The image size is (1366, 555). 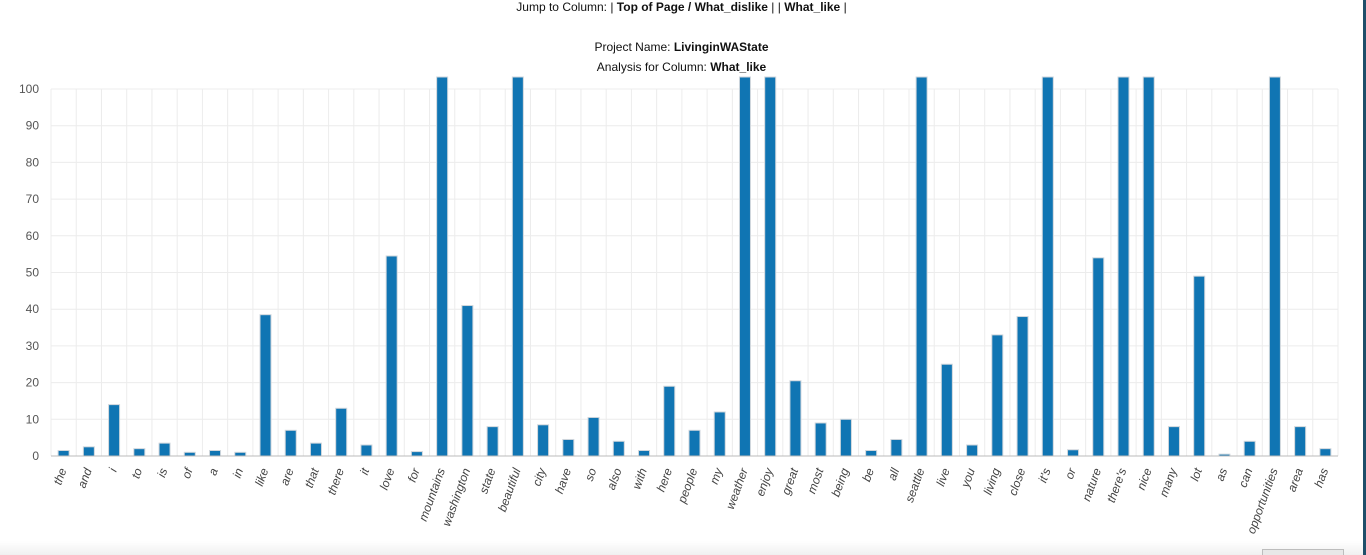 What do you see at coordinates (240, 454) in the screenshot?
I see `bar-in` at bounding box center [240, 454].